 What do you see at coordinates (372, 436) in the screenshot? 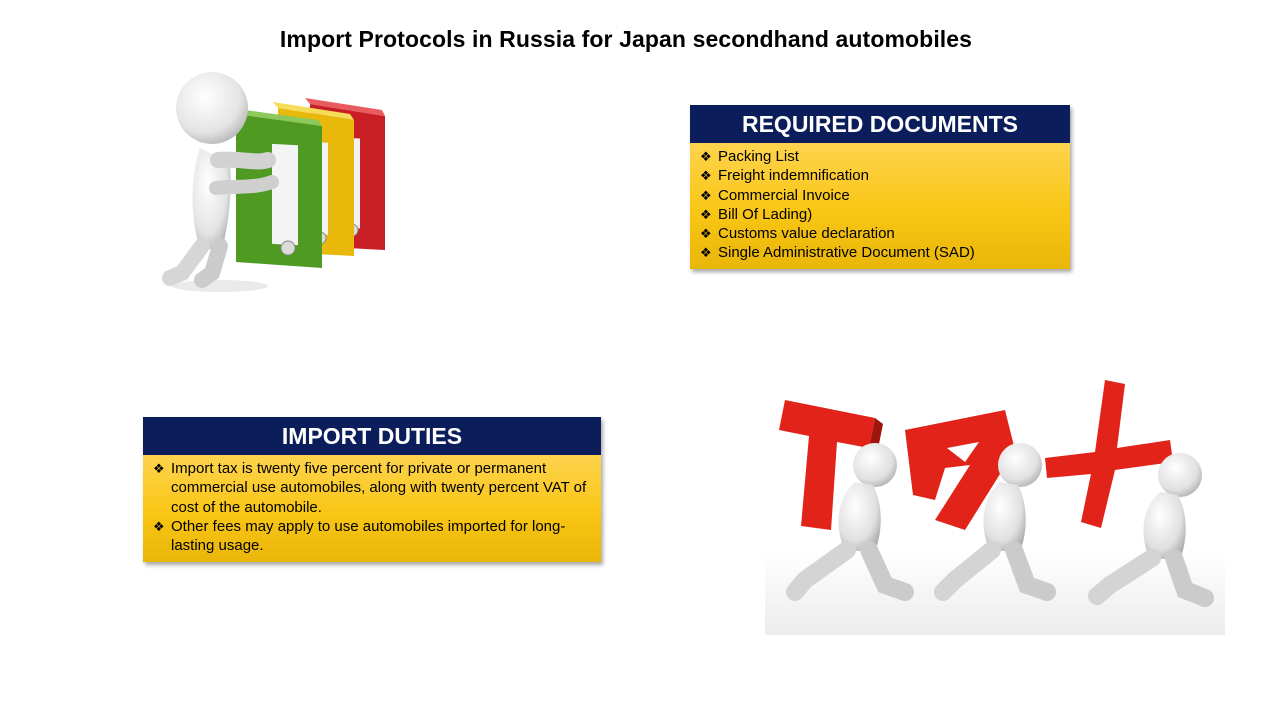
I see `import-duties-heading: IMPORT DUTIES` at bounding box center [372, 436].